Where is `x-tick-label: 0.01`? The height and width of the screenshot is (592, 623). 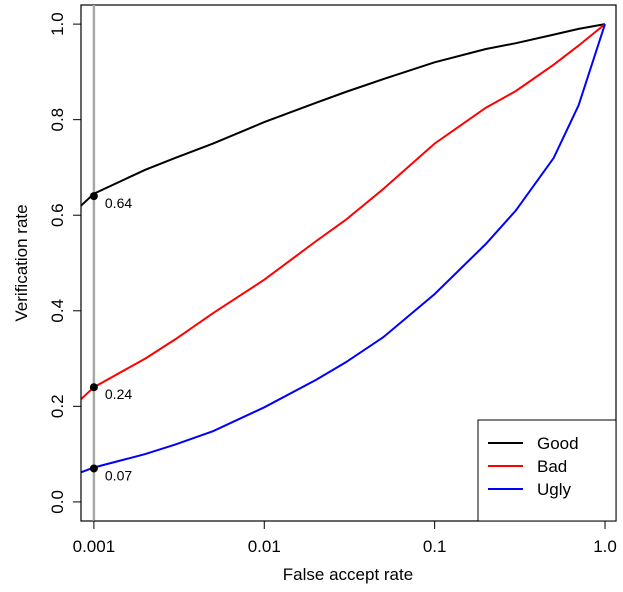
x-tick-label: 0.01 is located at coordinates (264, 546).